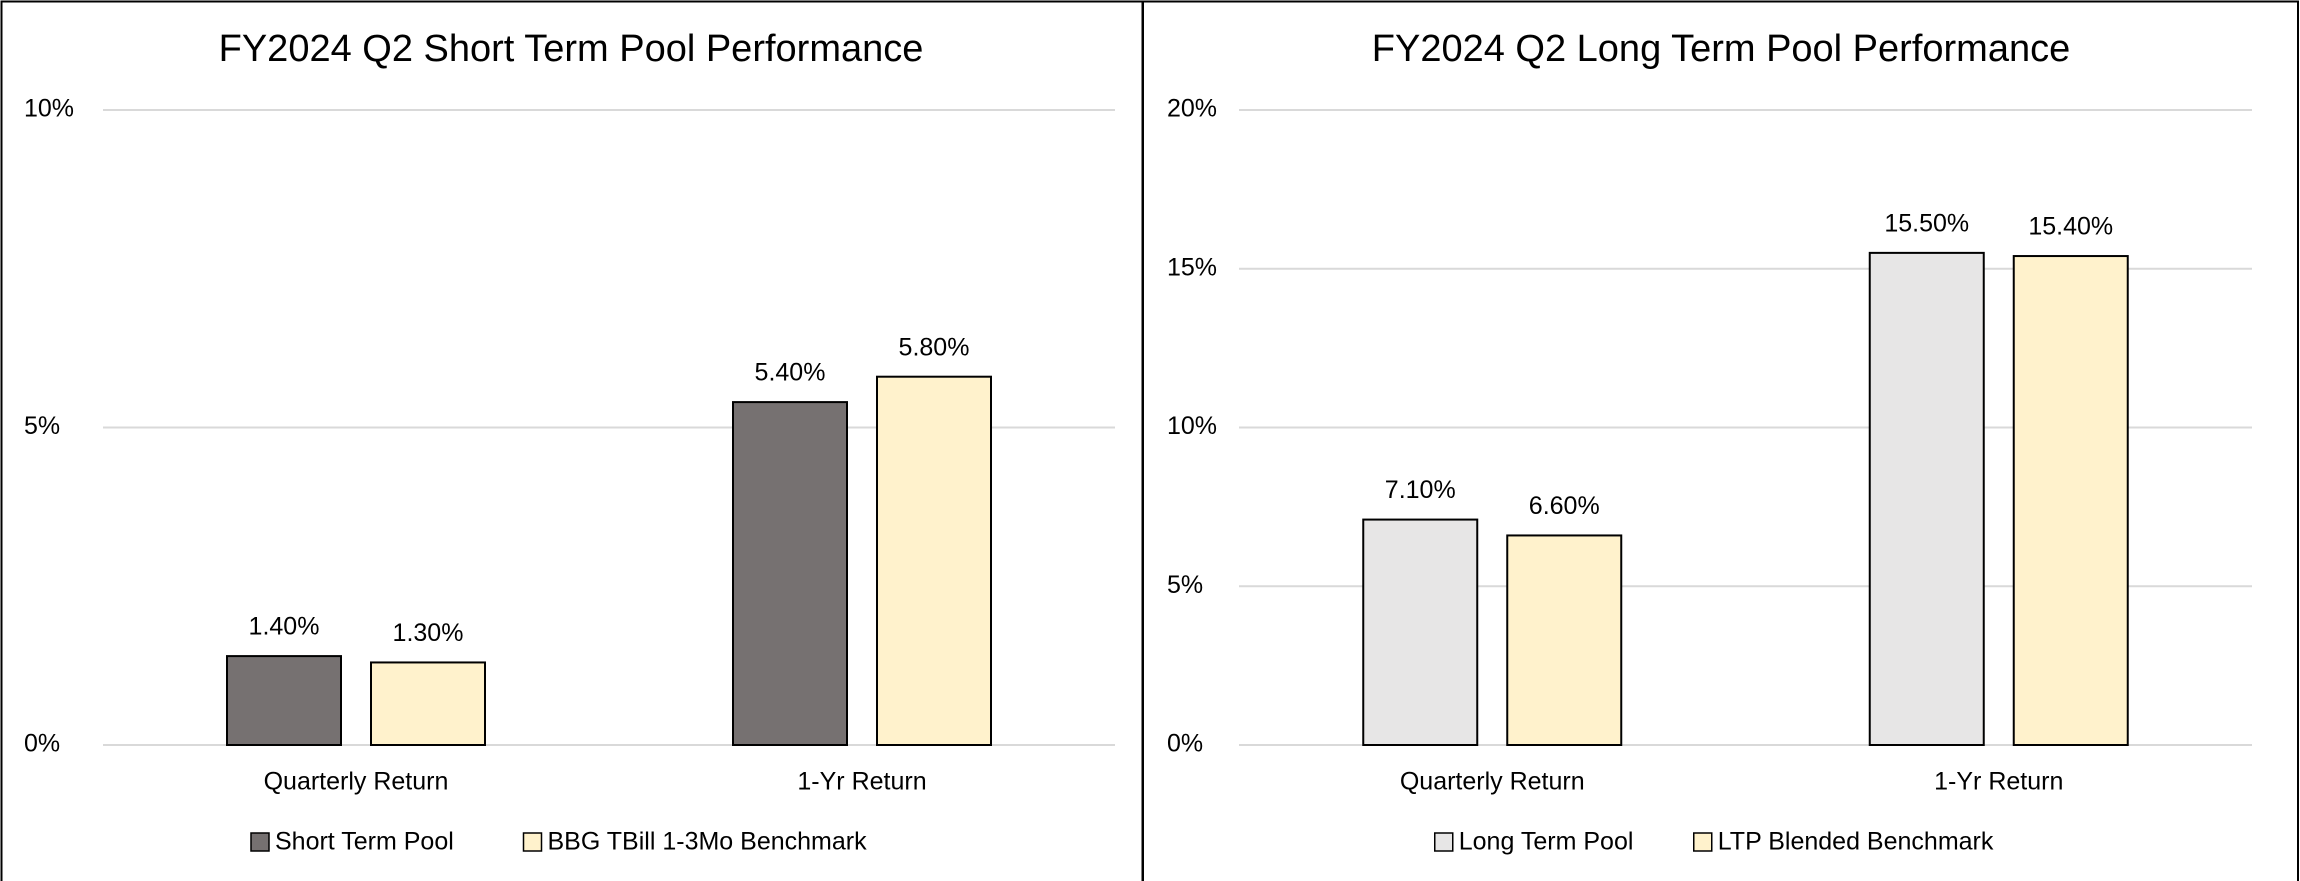 The height and width of the screenshot is (881, 2300). I want to click on legend-label: Short Term Pool, so click(364, 842).